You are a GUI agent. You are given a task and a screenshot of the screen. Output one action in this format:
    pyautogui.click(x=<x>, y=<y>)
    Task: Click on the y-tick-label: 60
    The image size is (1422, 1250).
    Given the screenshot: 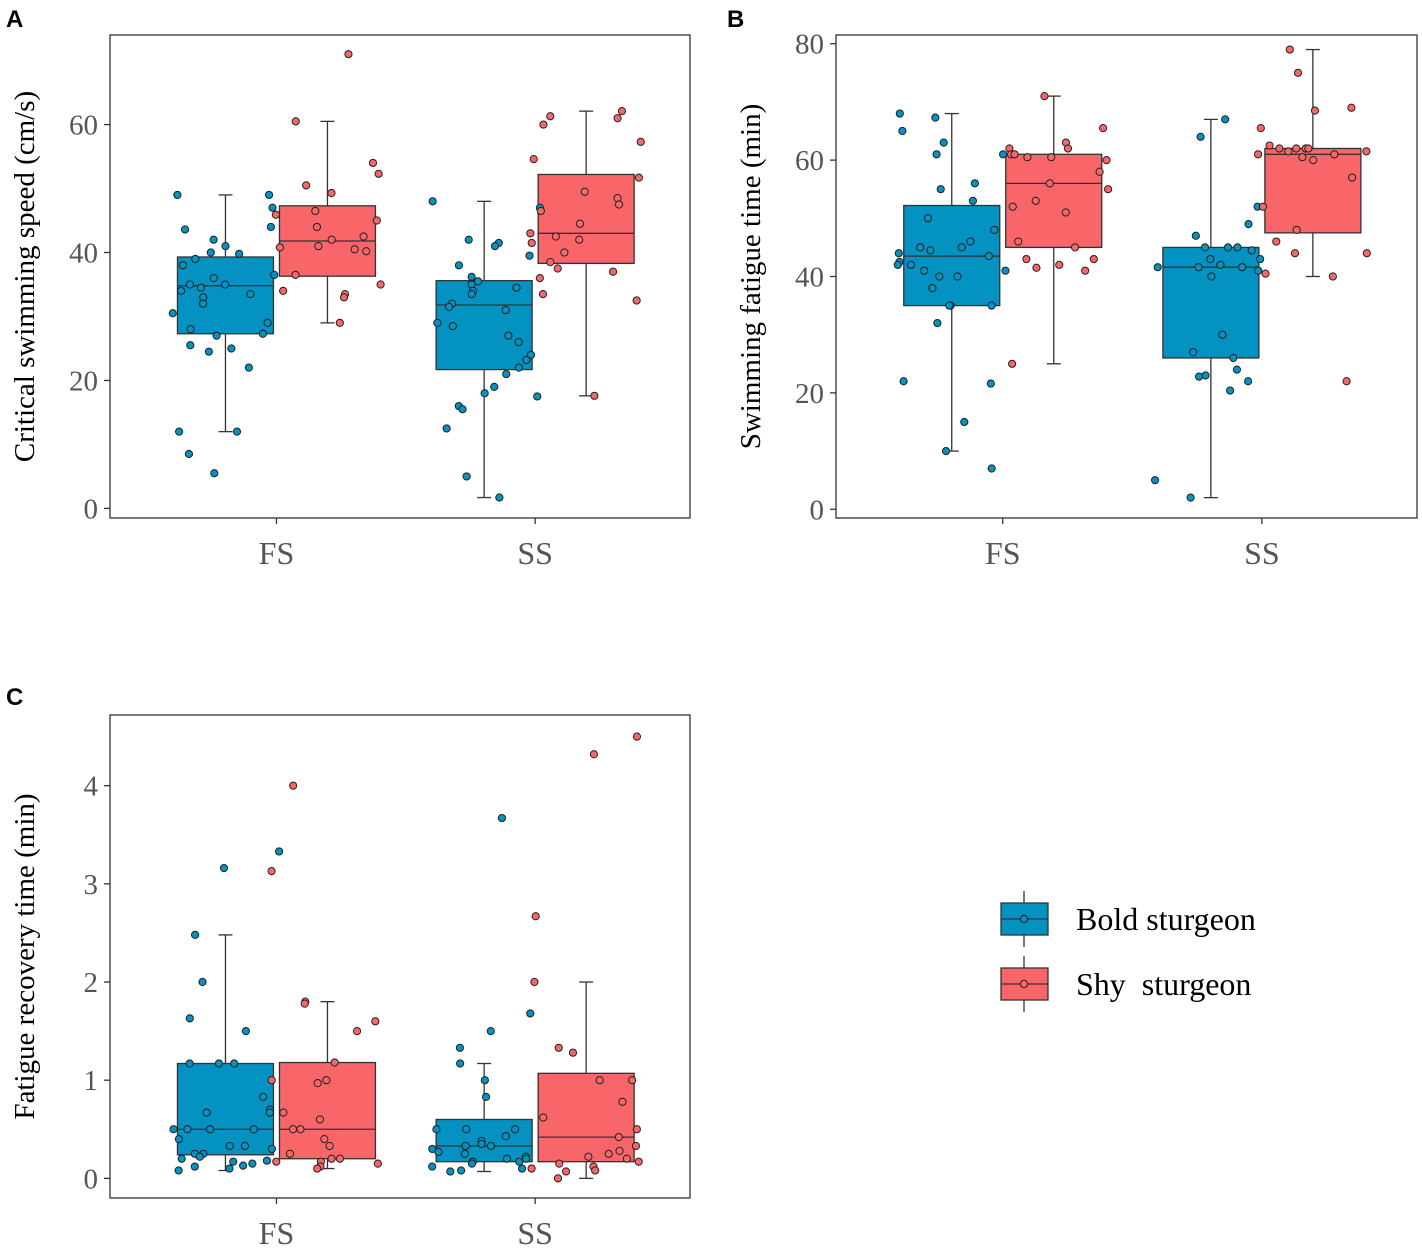 What is the action you would take?
    pyautogui.click(x=809, y=161)
    